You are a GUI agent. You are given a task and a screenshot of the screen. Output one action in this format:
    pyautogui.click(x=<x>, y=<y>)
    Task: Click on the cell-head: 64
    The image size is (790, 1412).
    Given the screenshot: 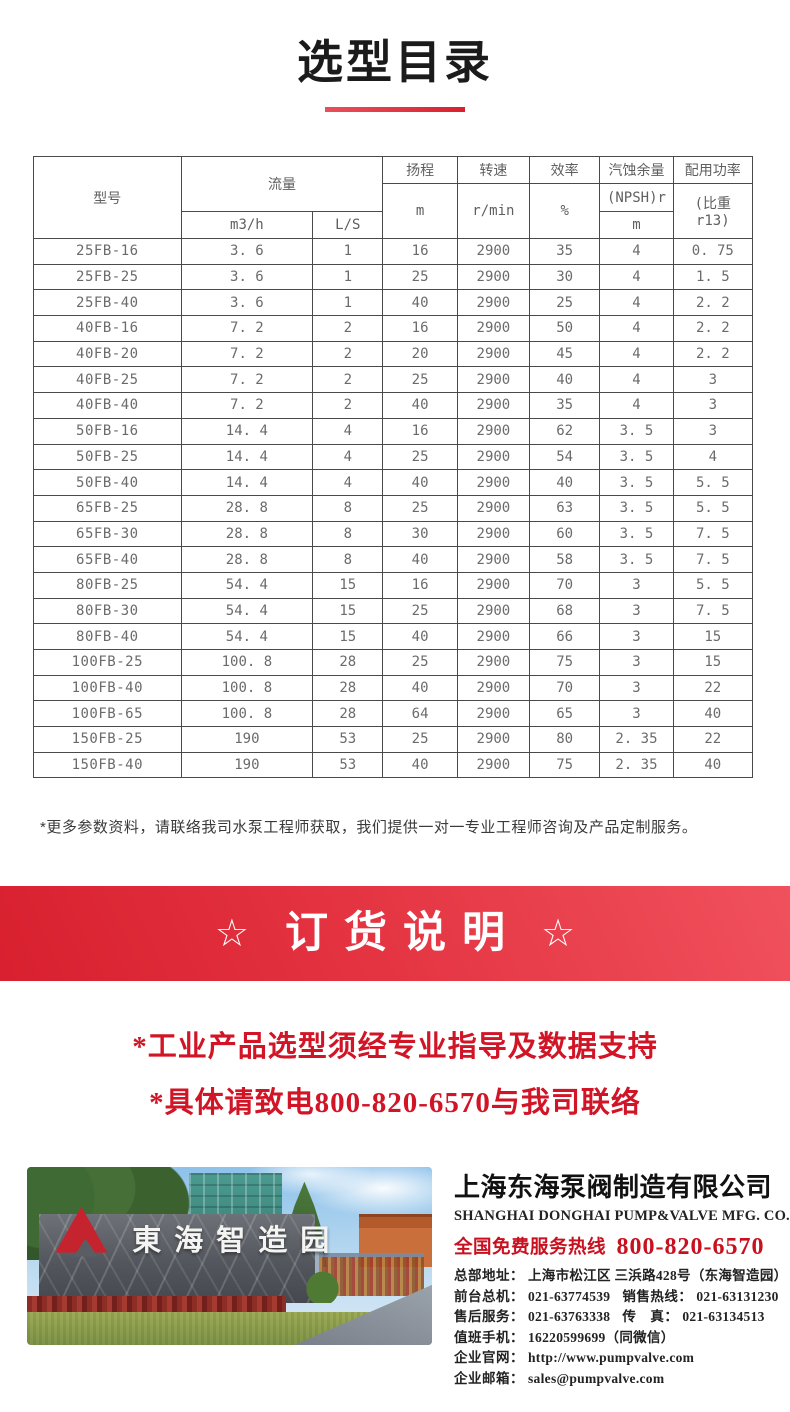 What is the action you would take?
    pyautogui.click(x=420, y=714)
    